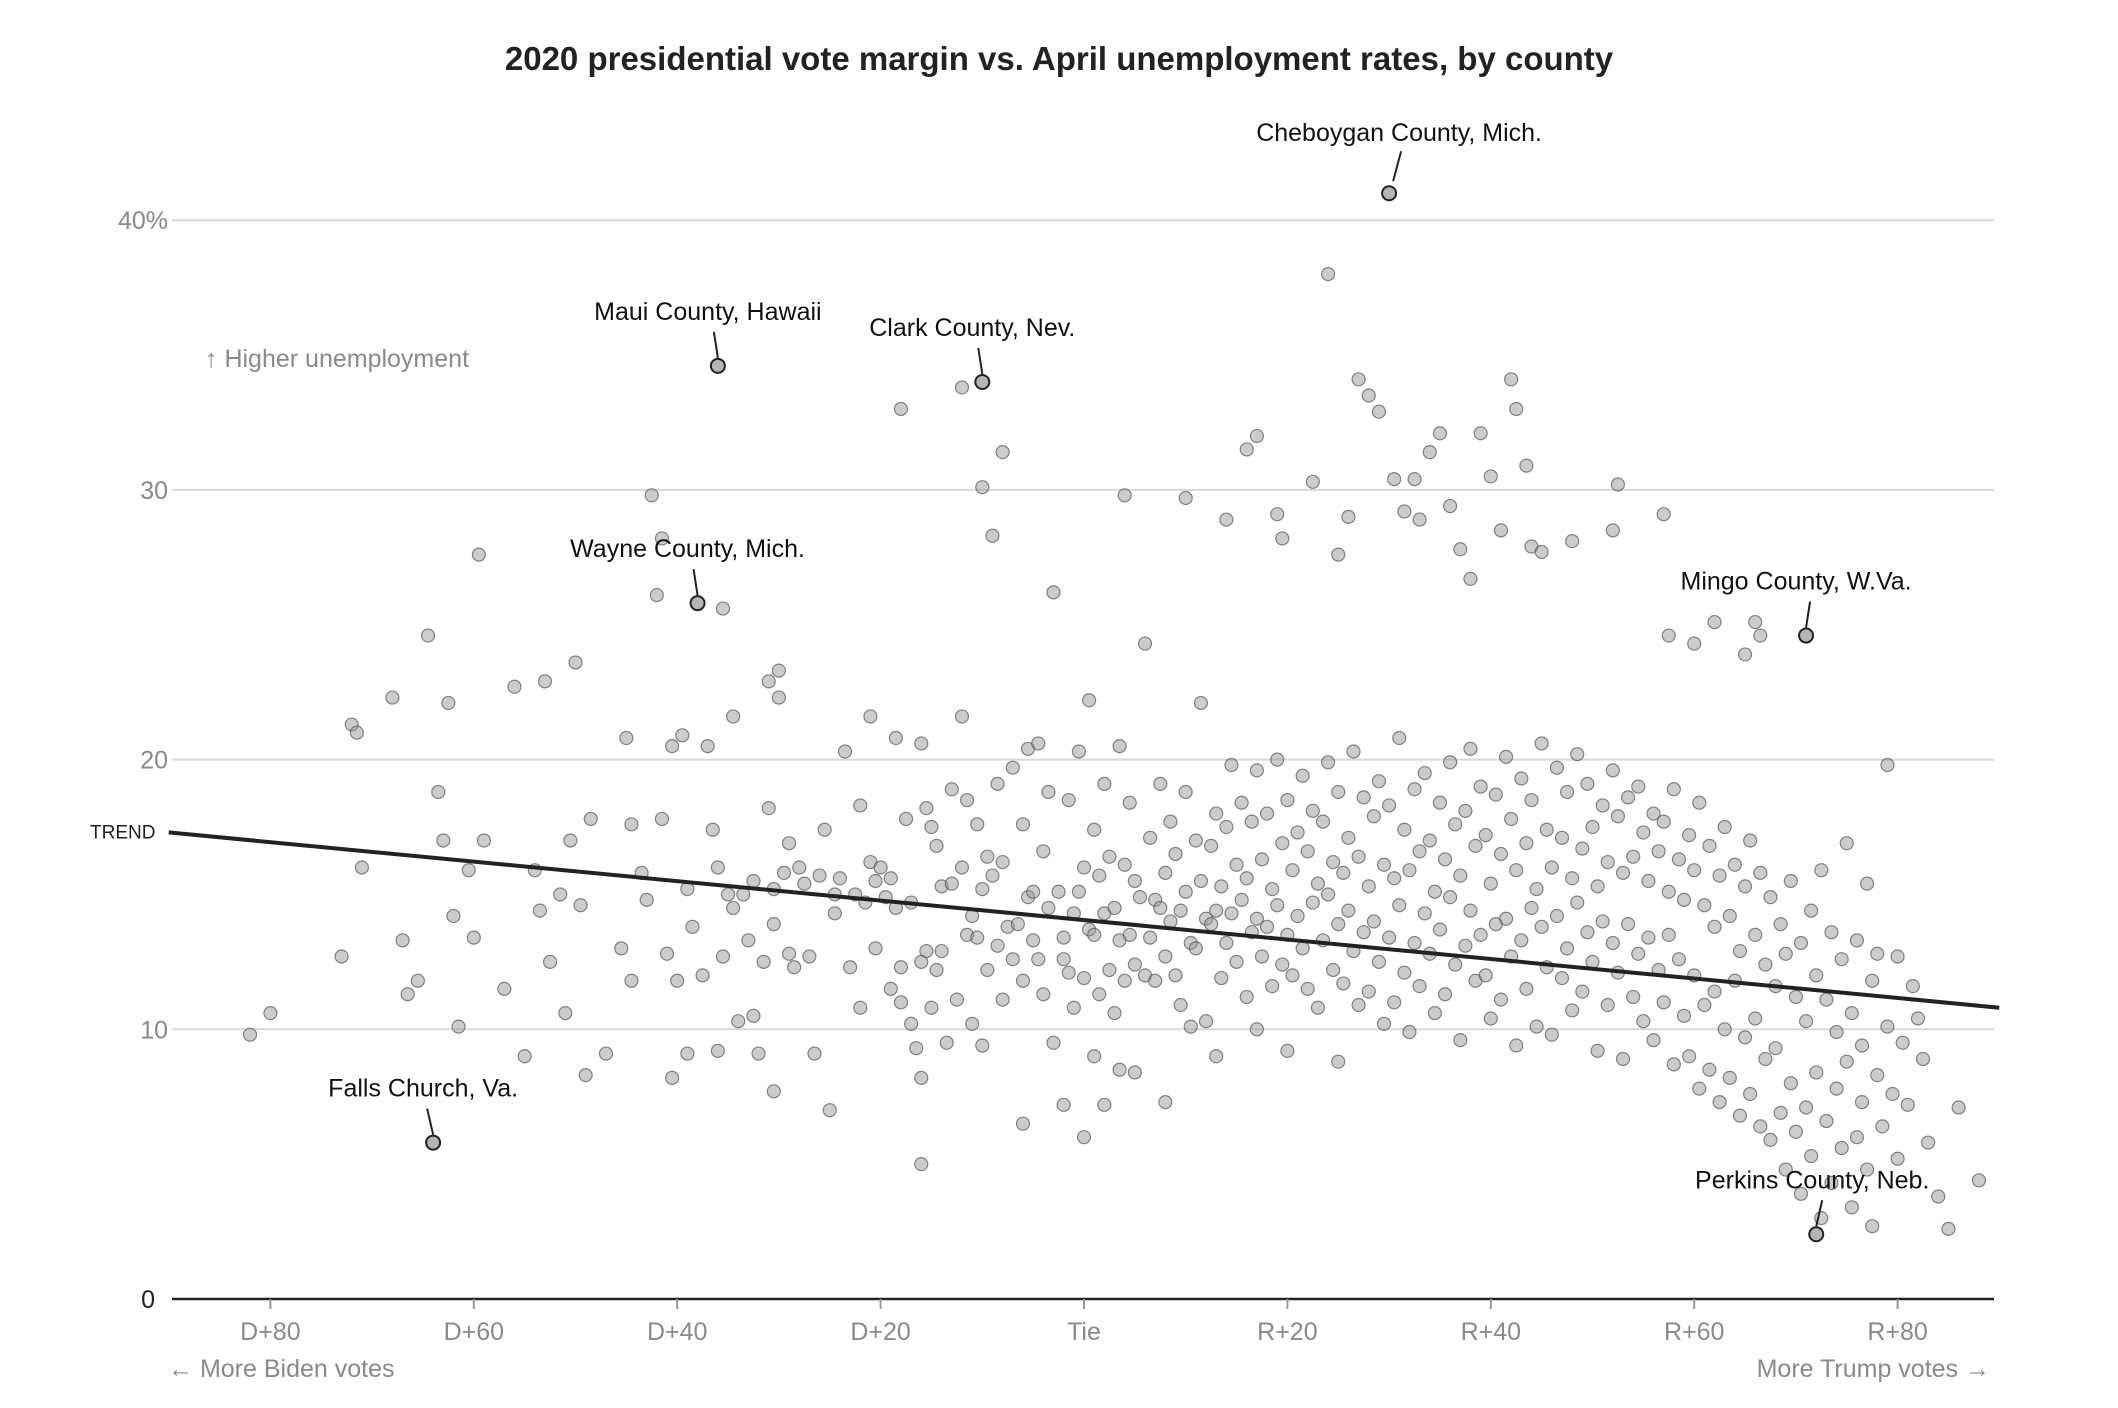 This screenshot has height=1408, width=2118. I want to click on trend: TREND, so click(1045, 916).